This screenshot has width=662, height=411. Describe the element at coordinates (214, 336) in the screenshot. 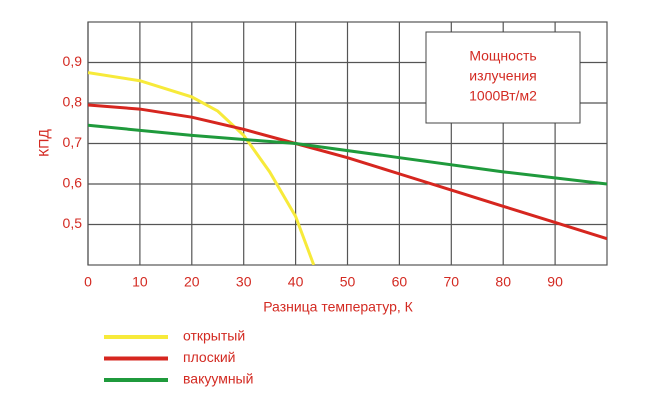

I see `legend-label: открытый` at that location.